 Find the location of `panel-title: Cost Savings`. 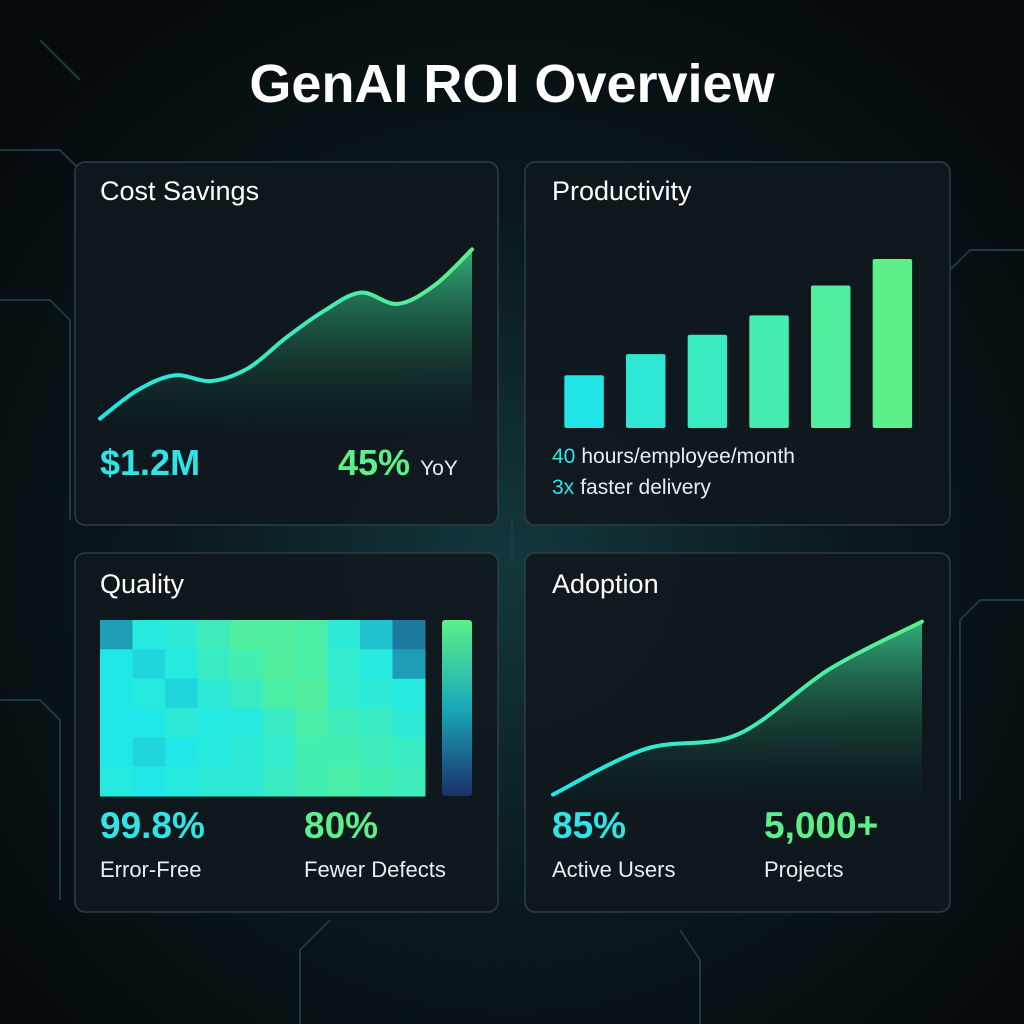

panel-title: Cost Savings is located at coordinates (179, 191).